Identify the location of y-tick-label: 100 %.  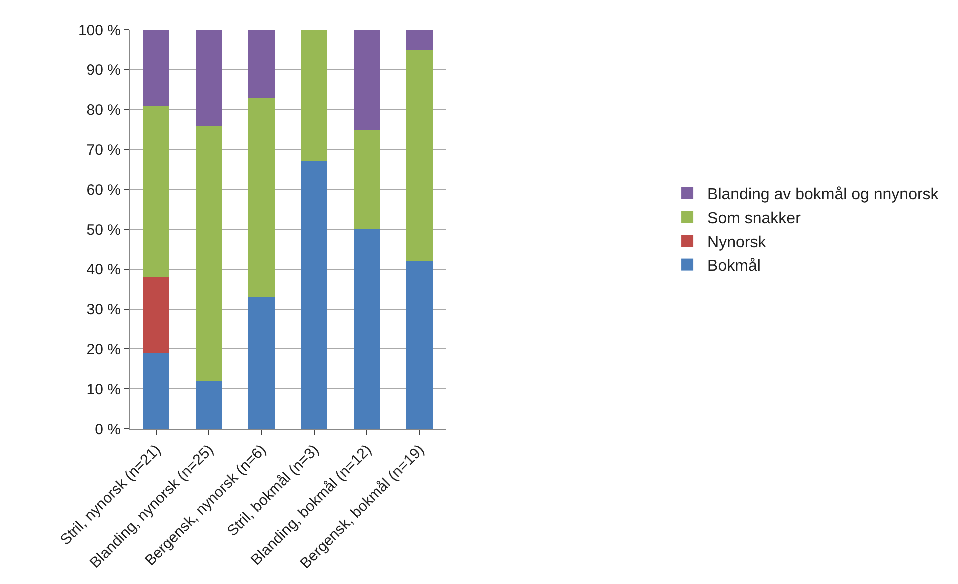
(99, 31).